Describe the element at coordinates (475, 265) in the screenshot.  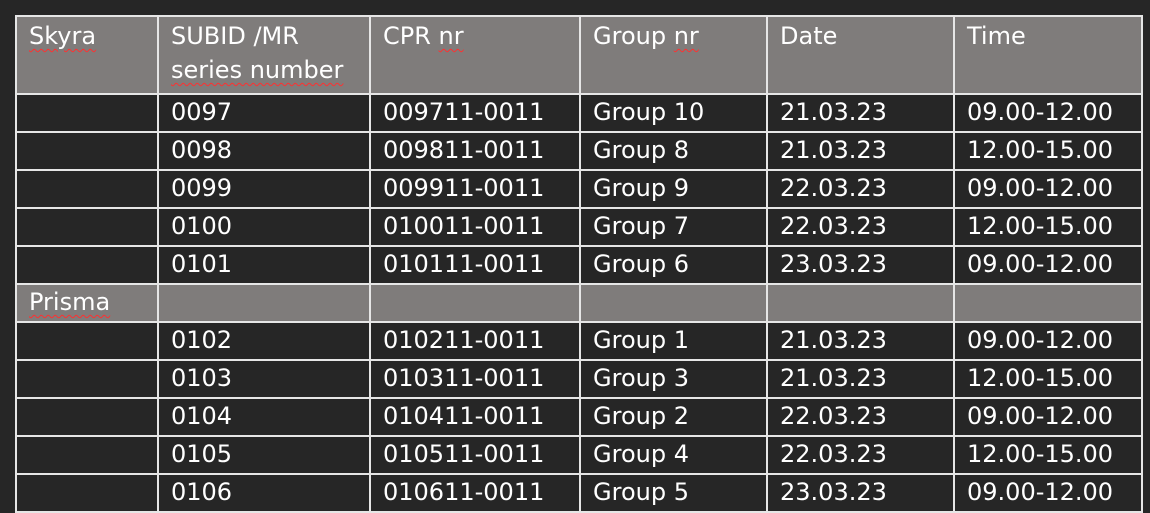
I see `cpr-cell: 010111-0011` at that location.